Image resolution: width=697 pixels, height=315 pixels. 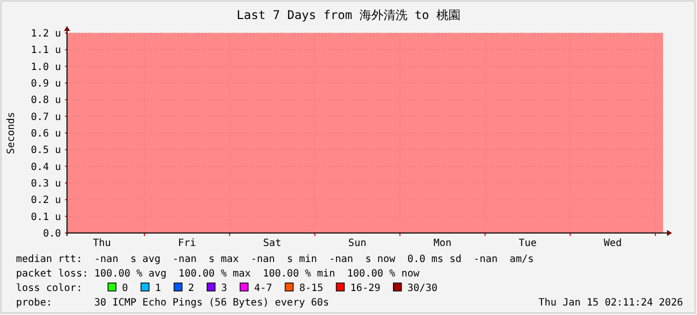 I want to click on x-tick-label: Mon, so click(x=442, y=243).